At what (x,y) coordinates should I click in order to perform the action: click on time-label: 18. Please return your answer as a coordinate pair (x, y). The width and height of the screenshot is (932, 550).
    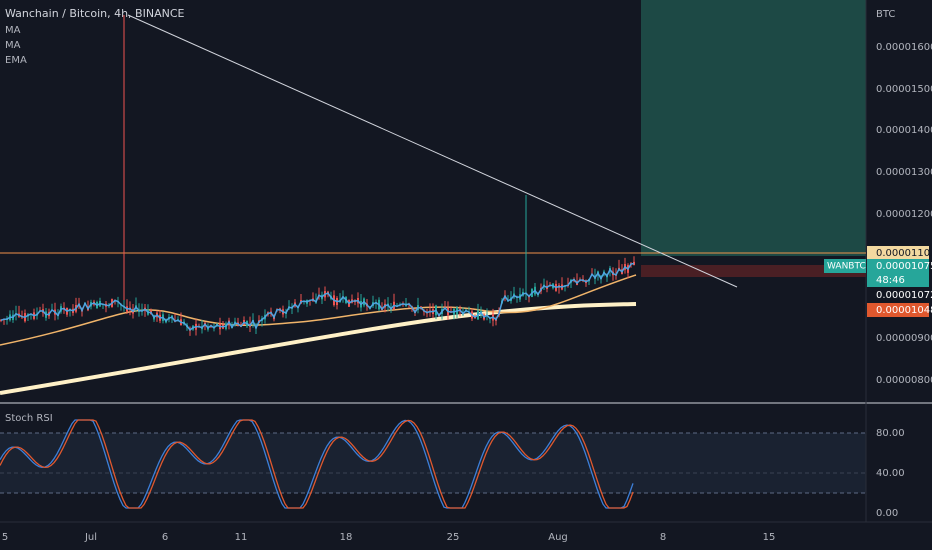
    Looking at the image, I should click on (346, 537).